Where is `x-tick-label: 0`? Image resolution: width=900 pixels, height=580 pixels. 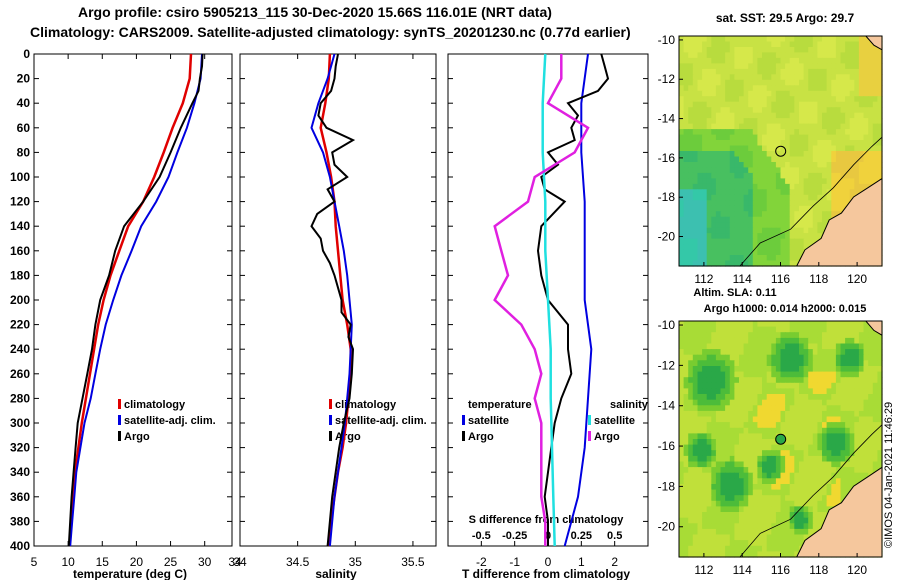 x-tick-label: 0 is located at coordinates (548, 562).